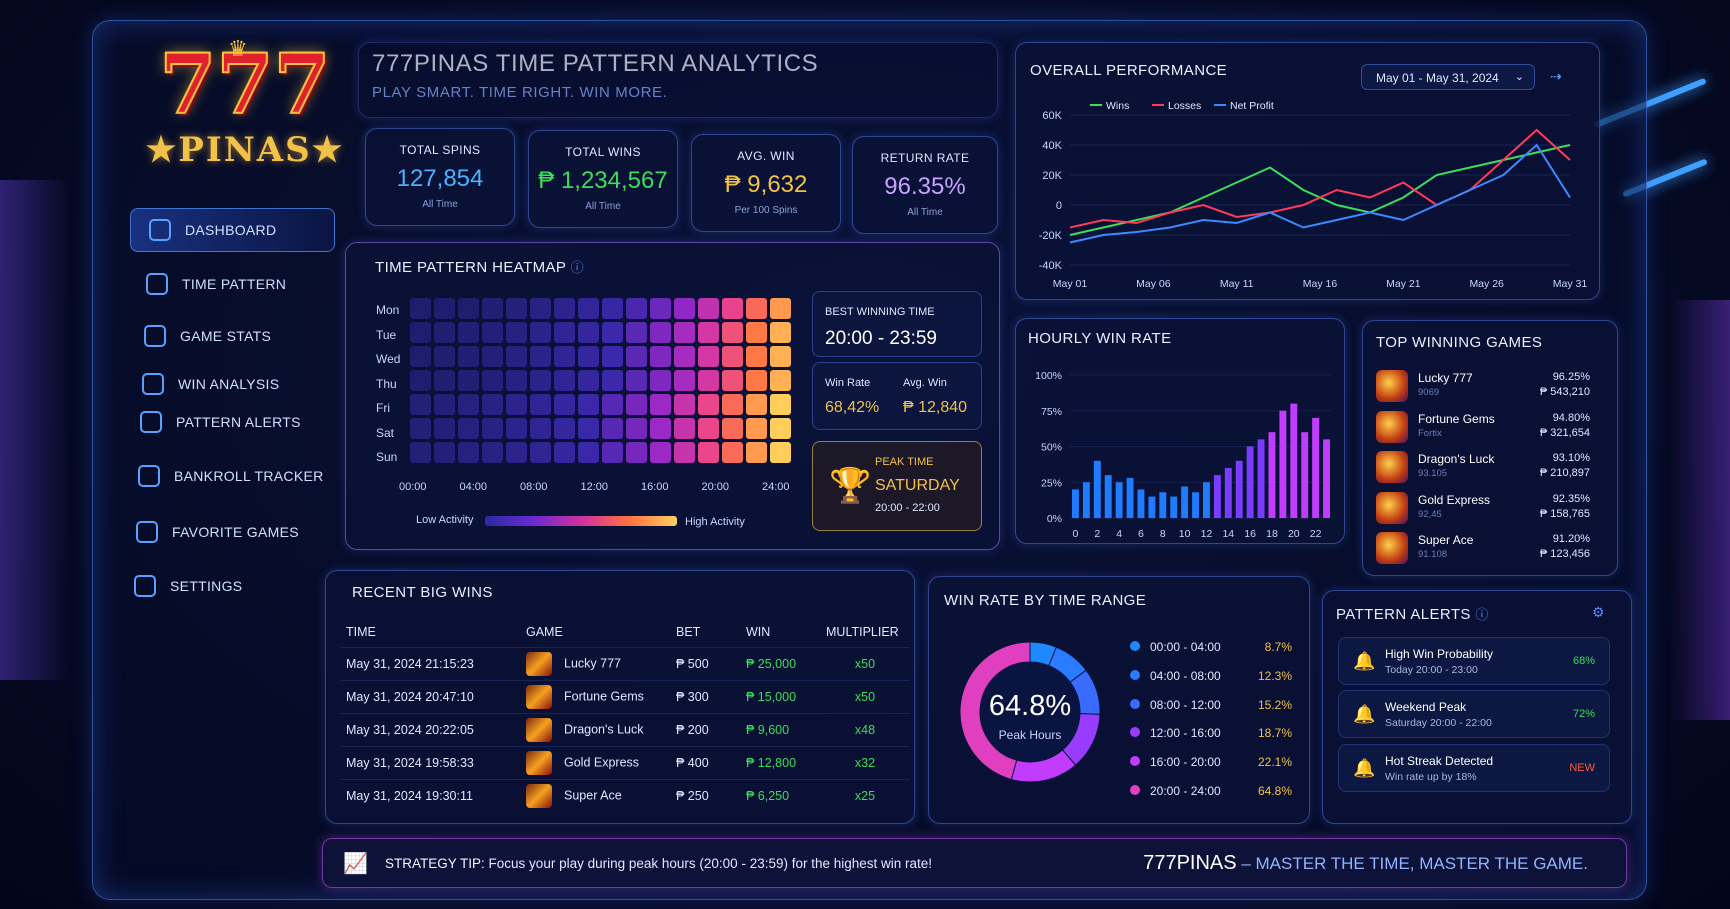 This screenshot has width=1730, height=909. I want to click on win-bet: ₱ 200, so click(705, 729).